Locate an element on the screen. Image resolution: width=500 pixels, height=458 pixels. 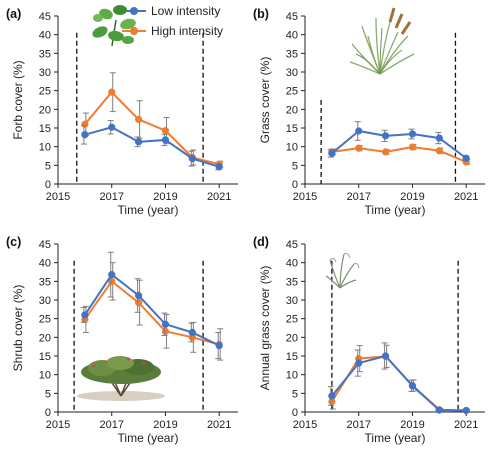
legend: Low intensity High intensity is located at coordinates (172, 21).